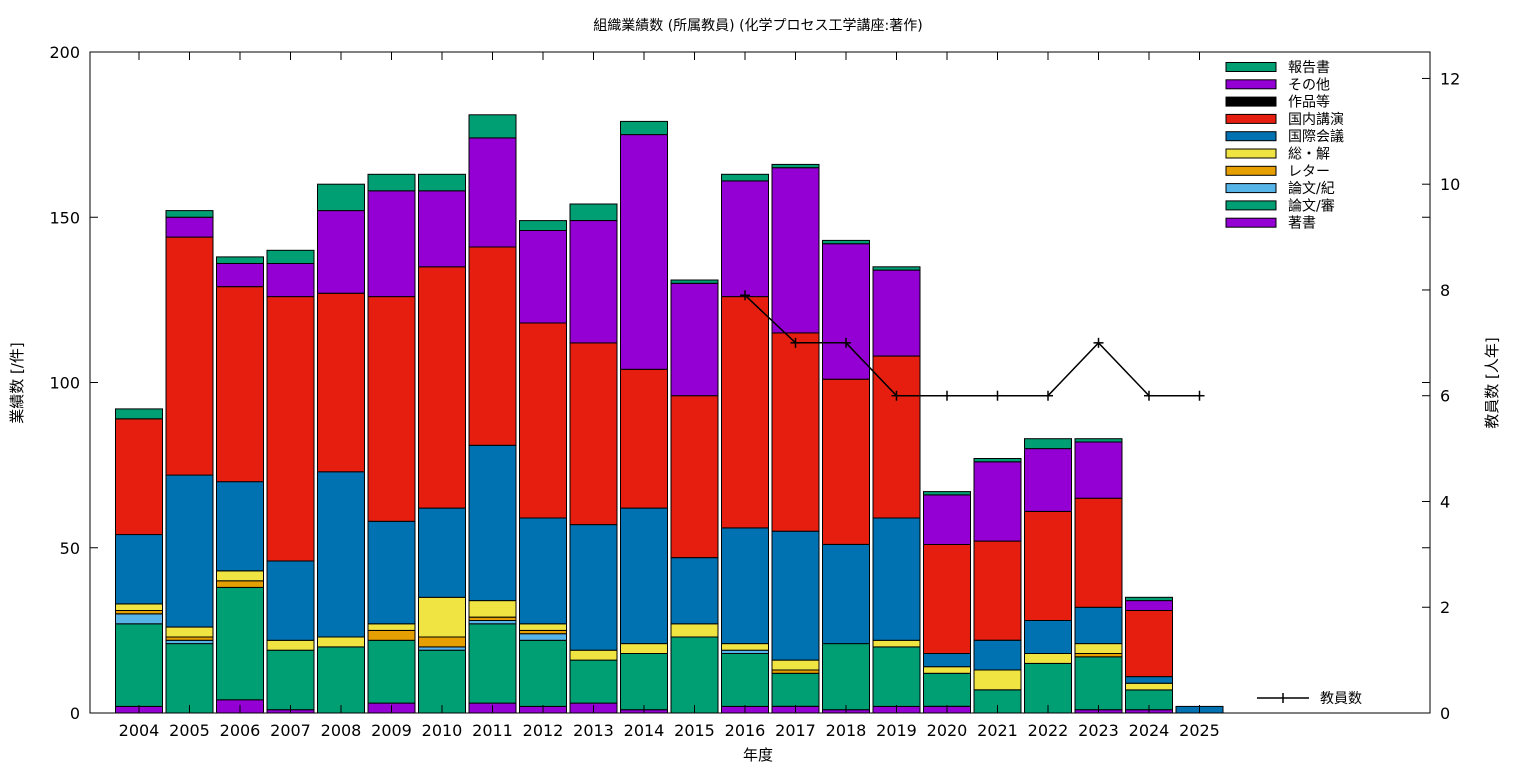 This screenshot has width=1536, height=772. What do you see at coordinates (492, 730) in the screenshot?
I see `x-tick-label-2011: 2011` at bounding box center [492, 730].